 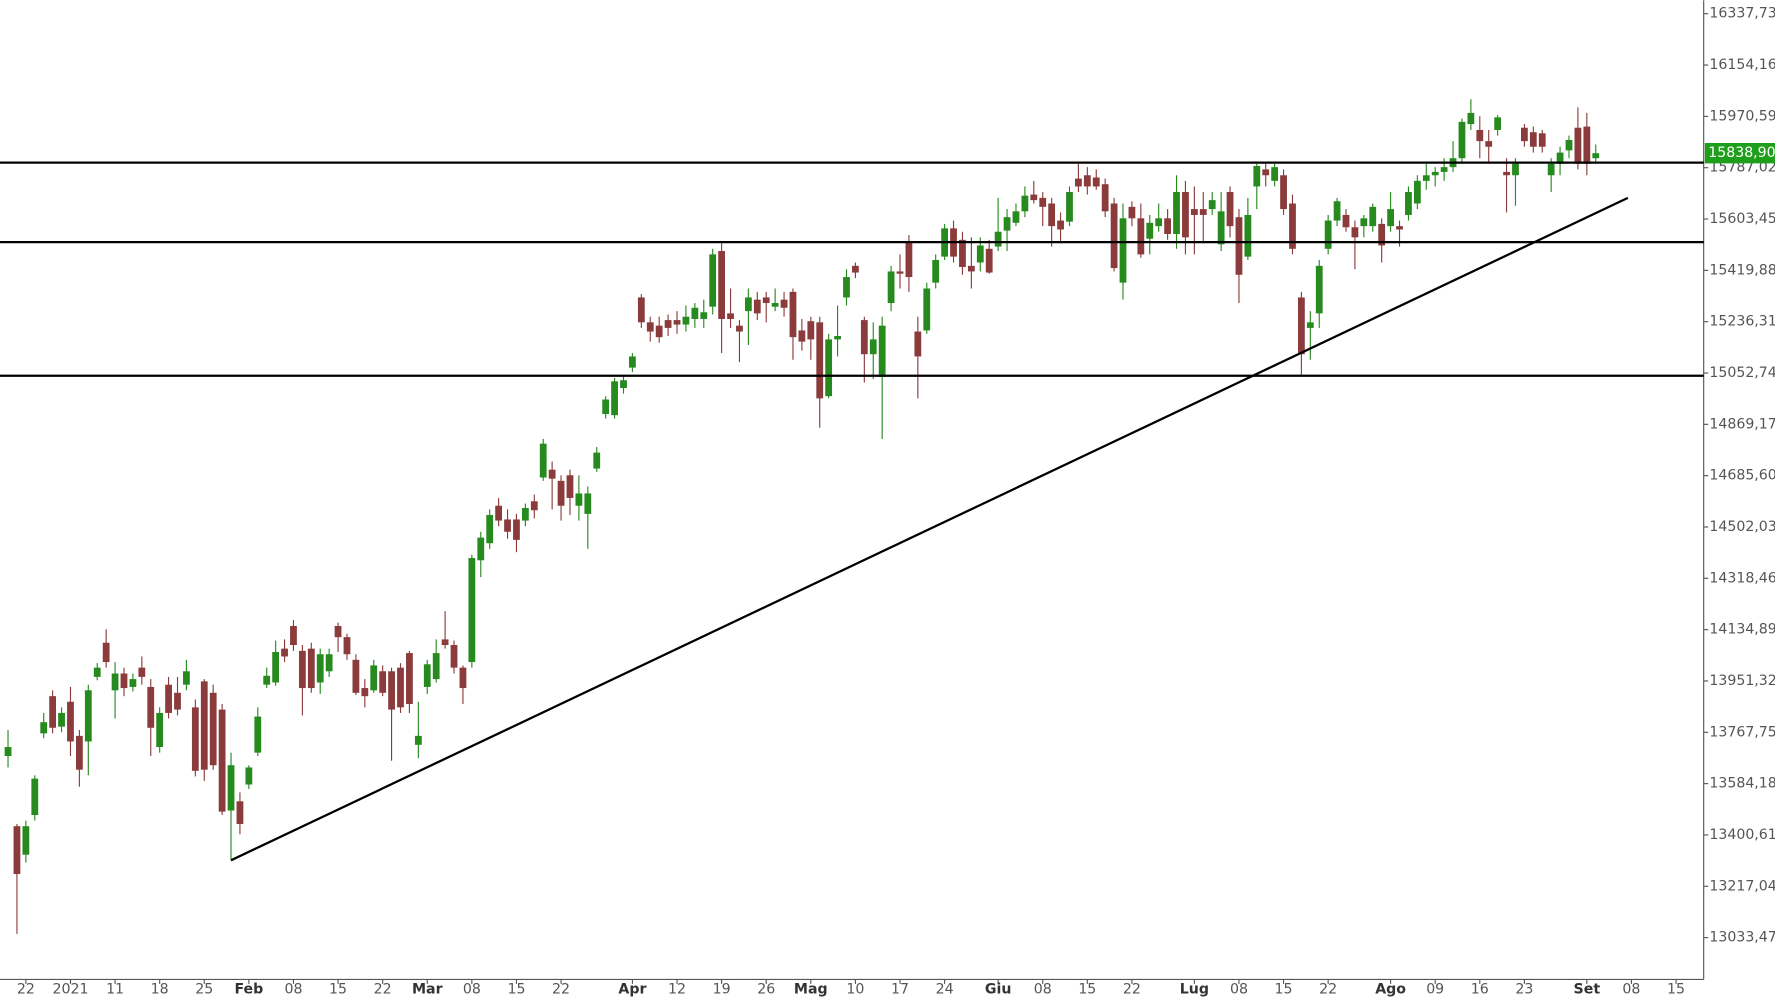 I want to click on y-tick-label: 13033,47, so click(x=1742, y=938).